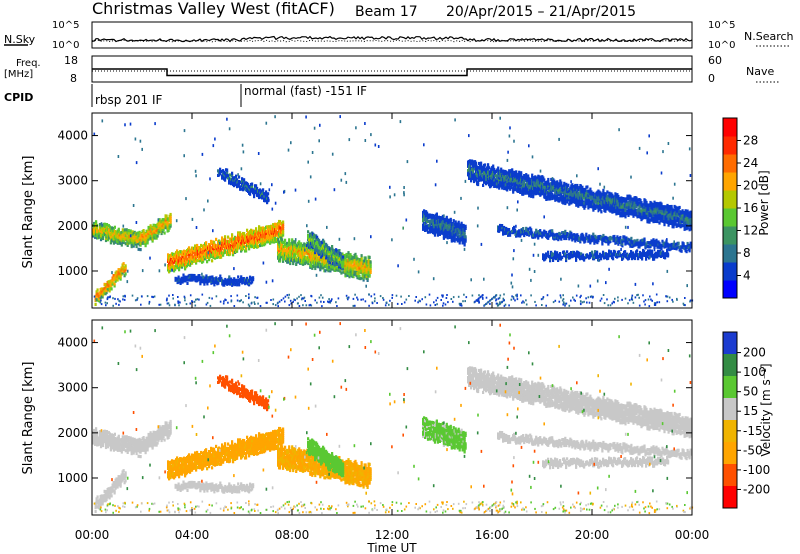 The width and height of the screenshot is (800, 554). I want to click on cpid-label: CPID, so click(18, 97).